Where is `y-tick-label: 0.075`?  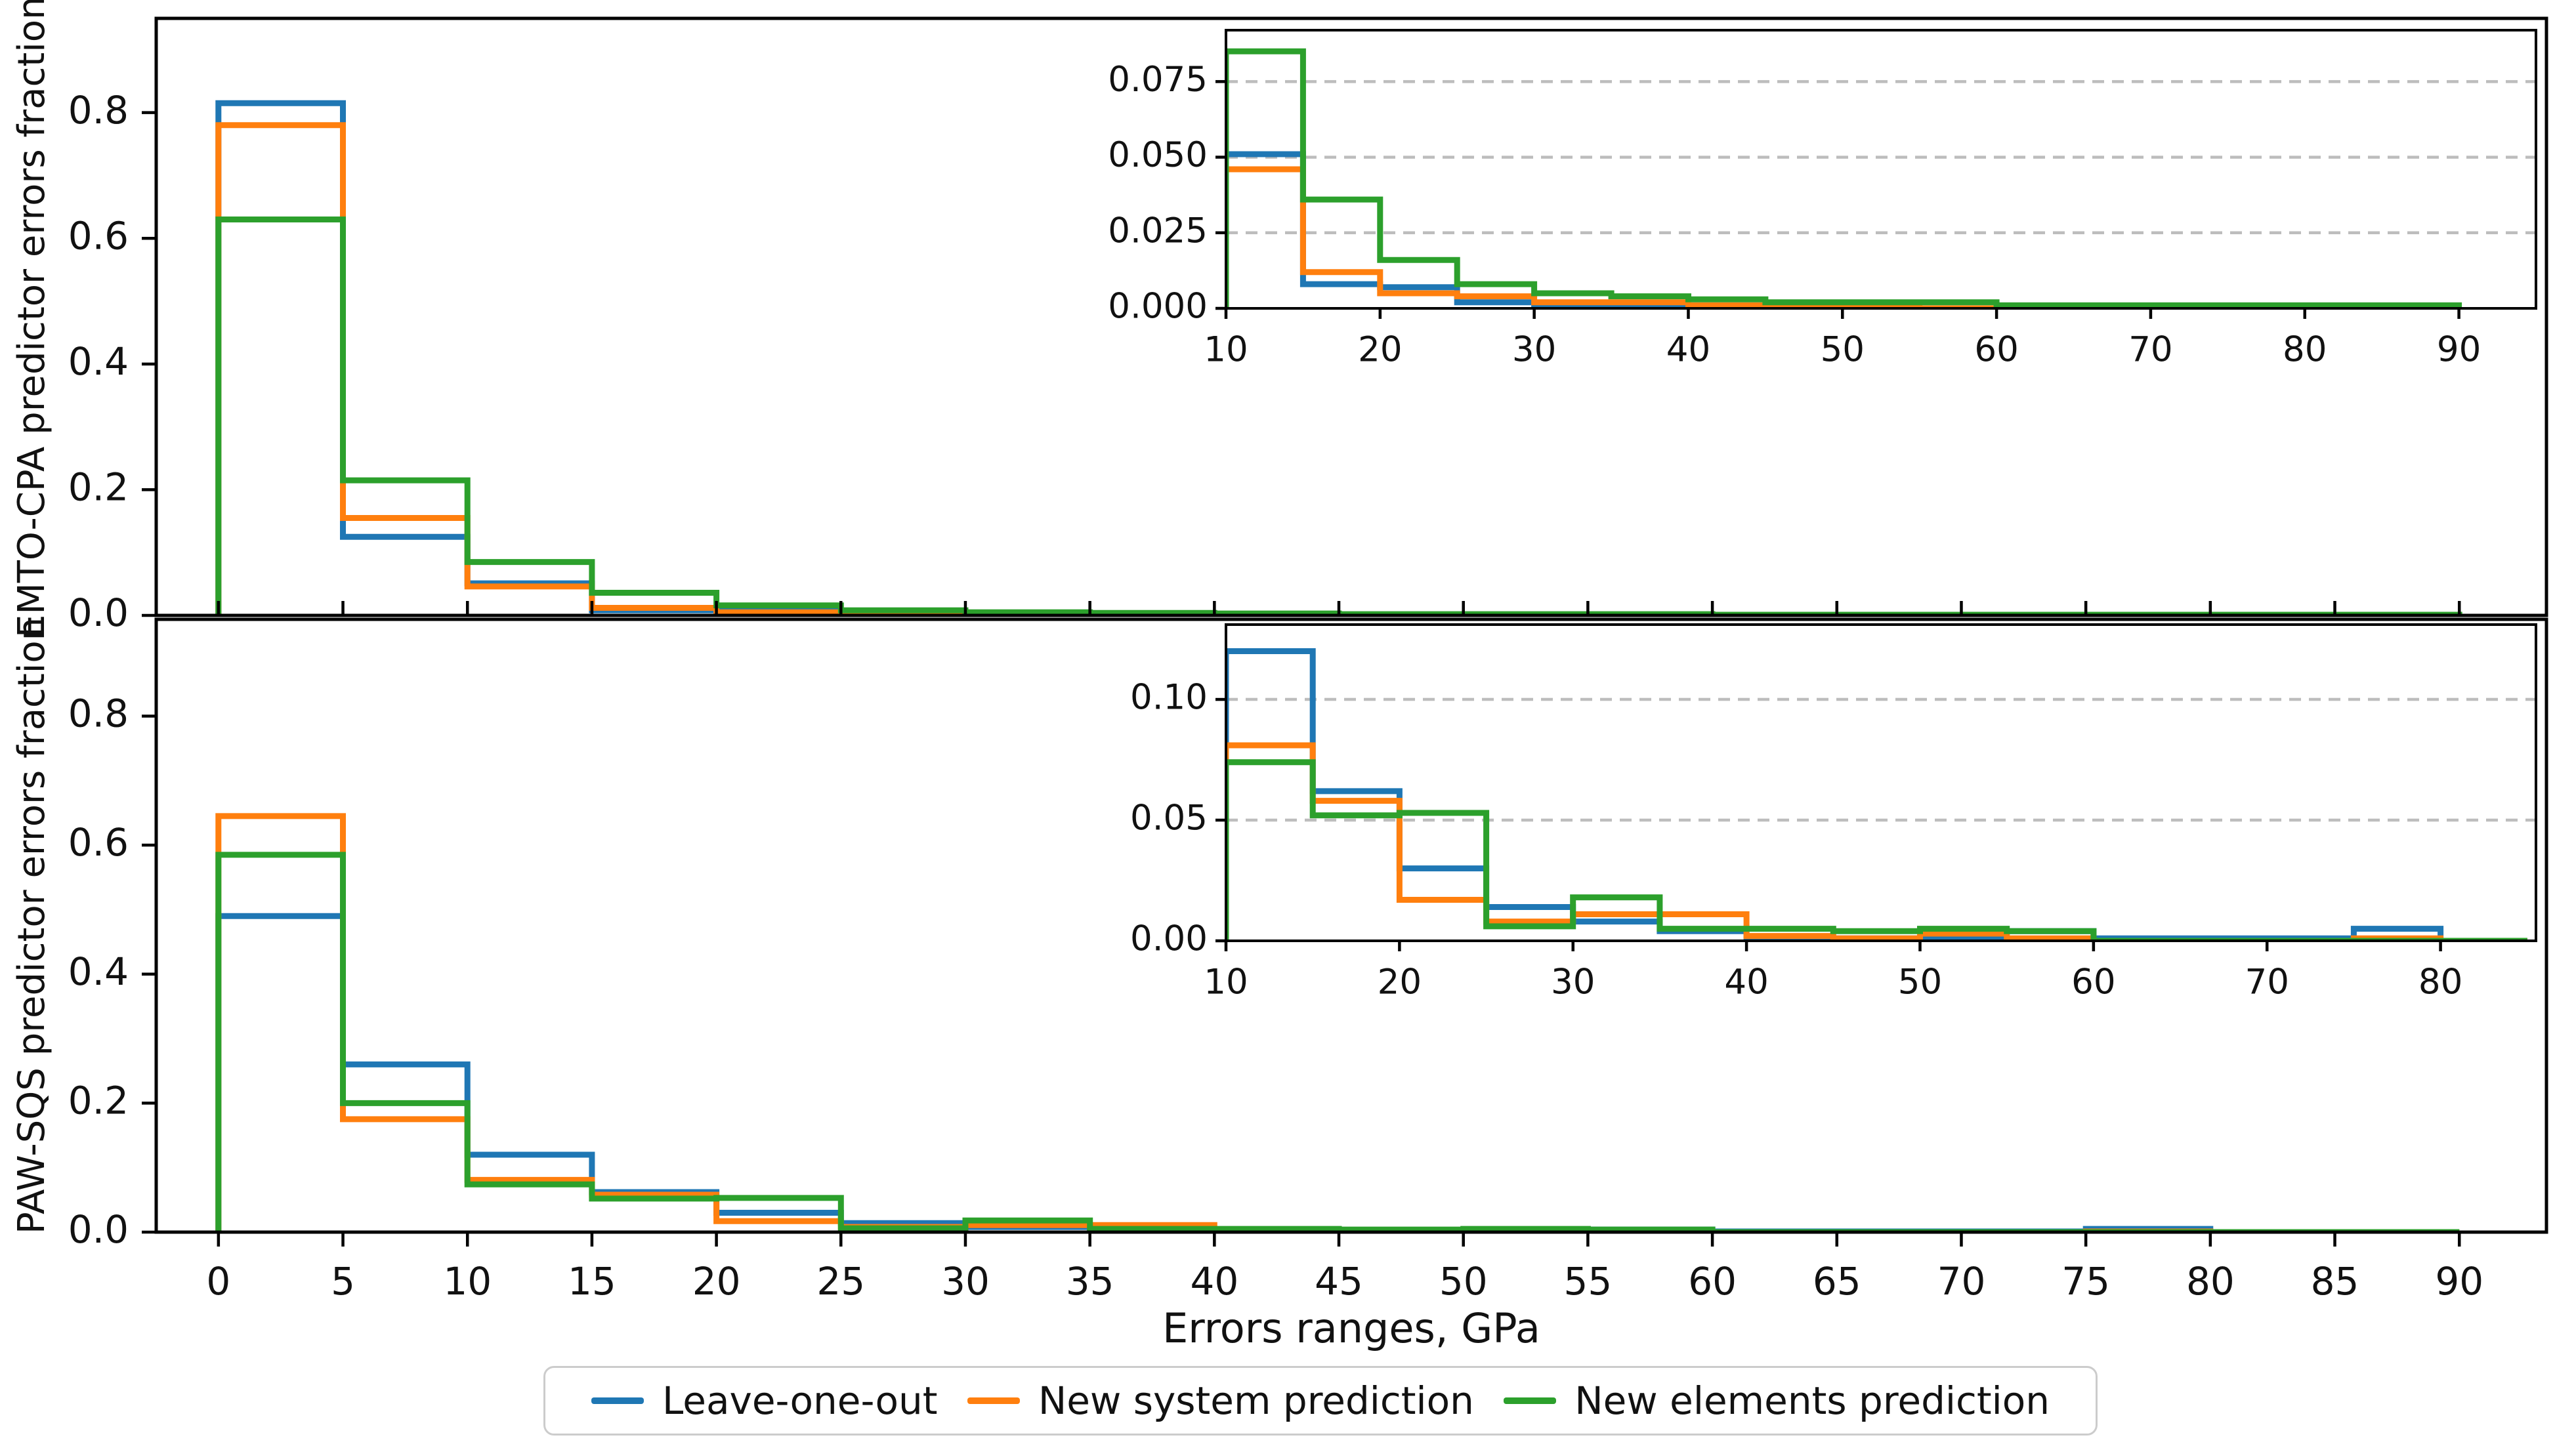 y-tick-label: 0.075 is located at coordinates (1158, 80).